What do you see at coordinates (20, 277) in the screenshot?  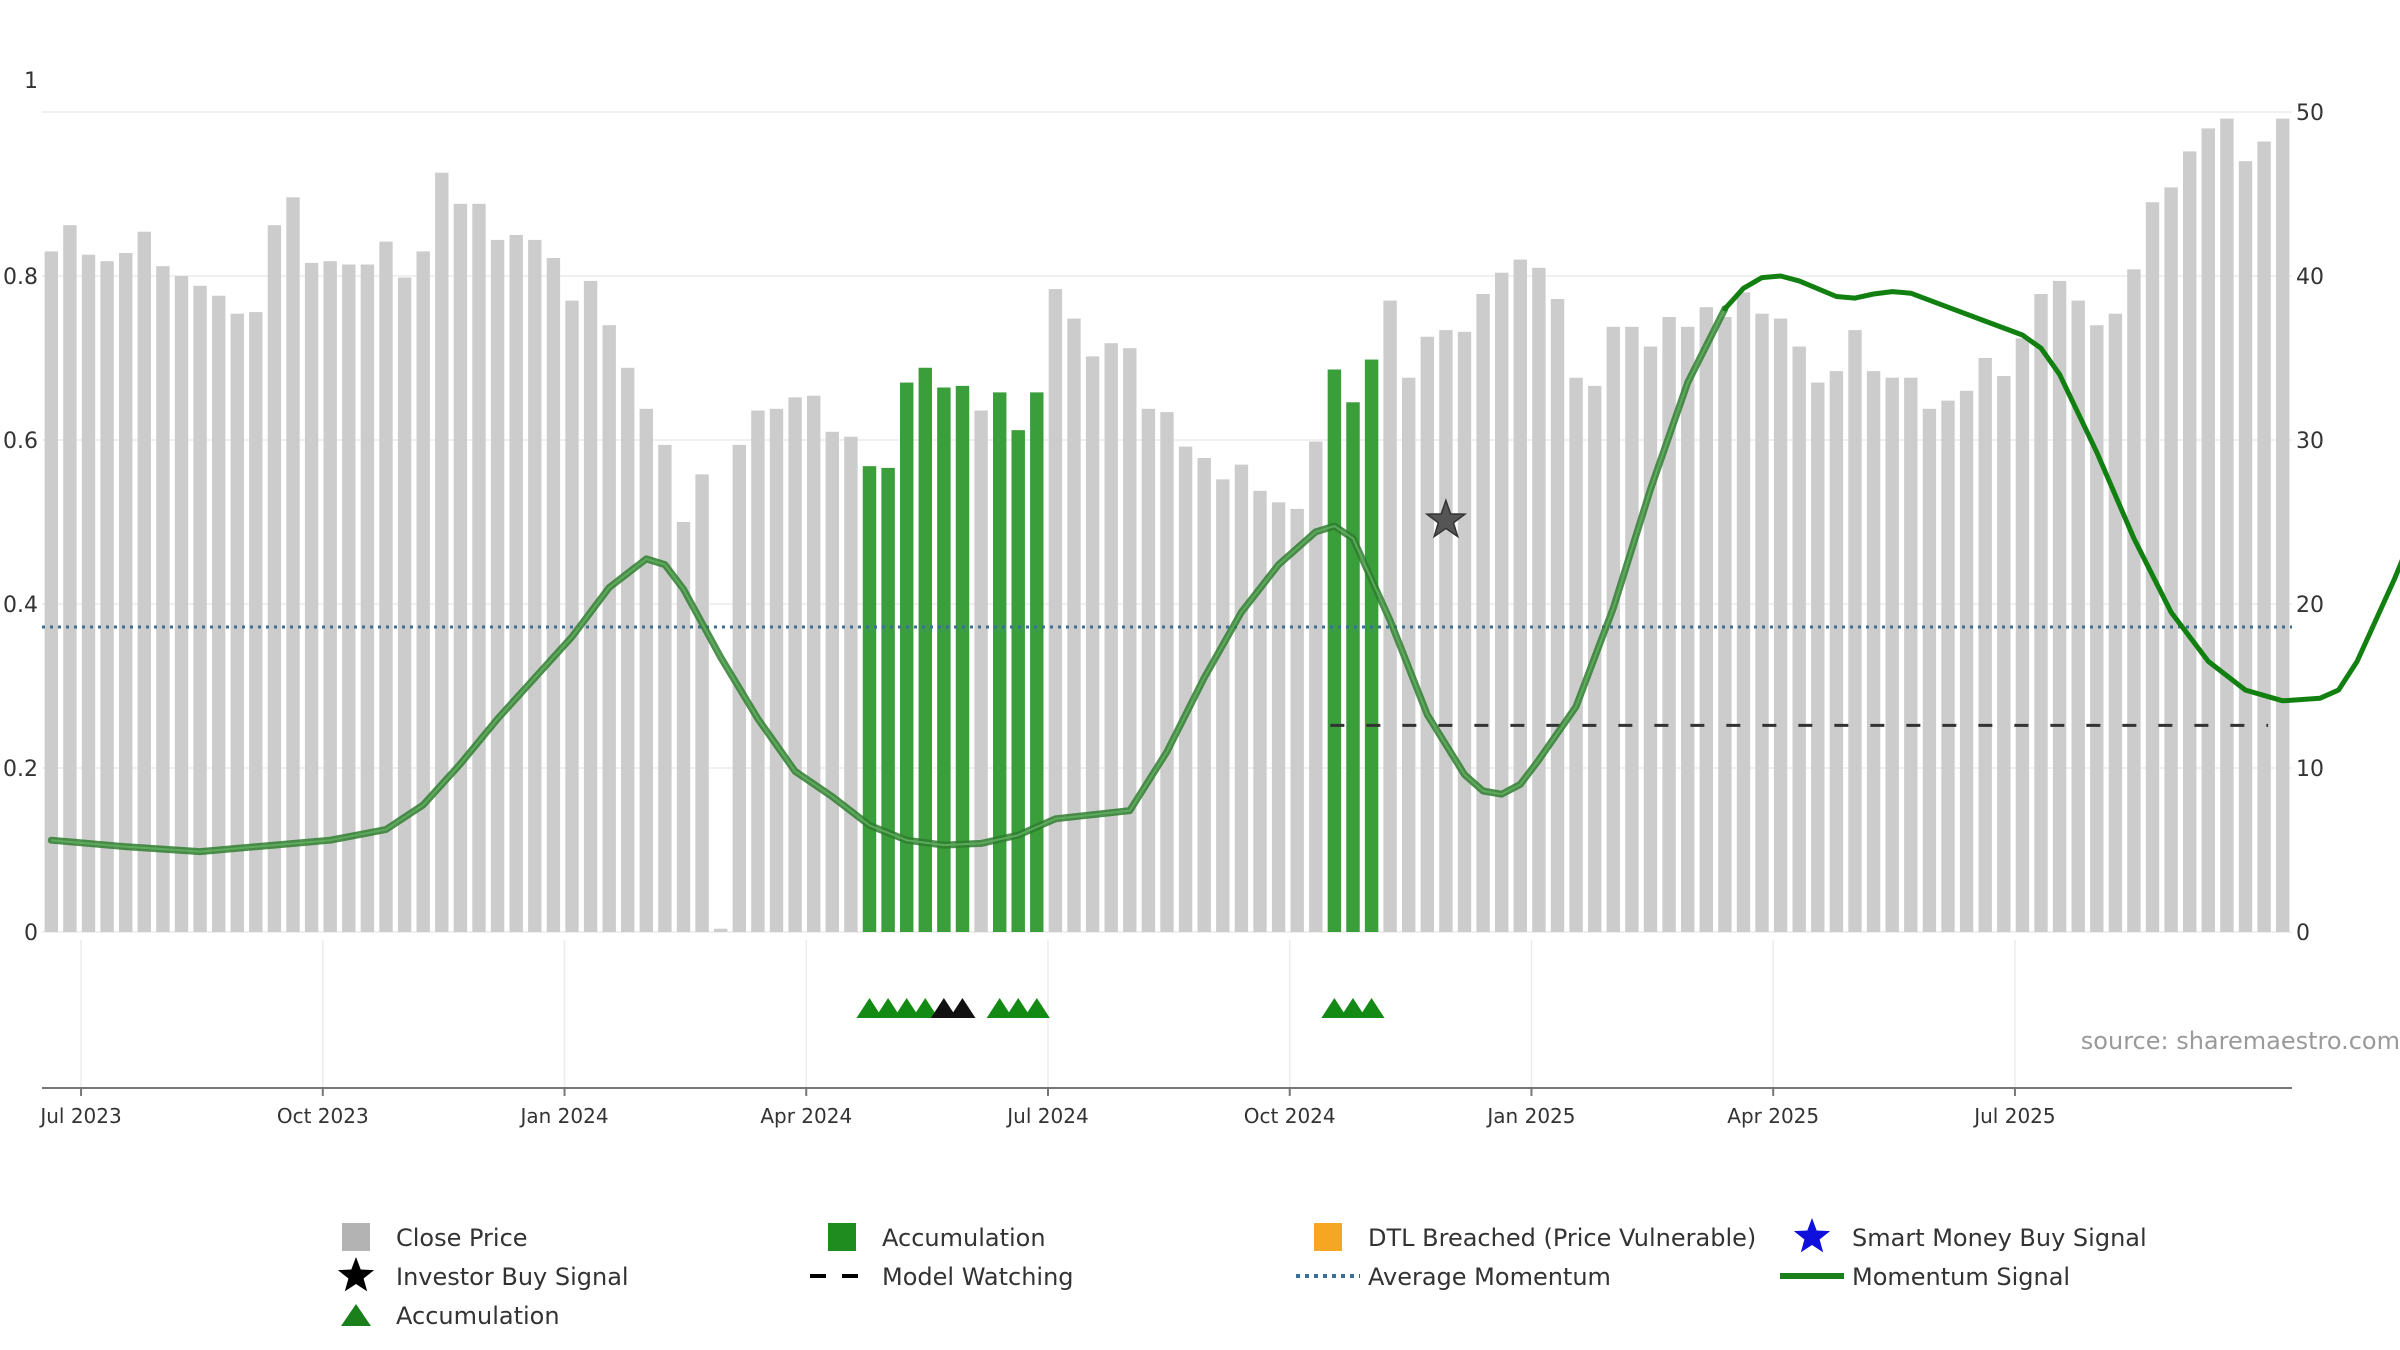 I see `left-tick-label: 0.8` at bounding box center [20, 277].